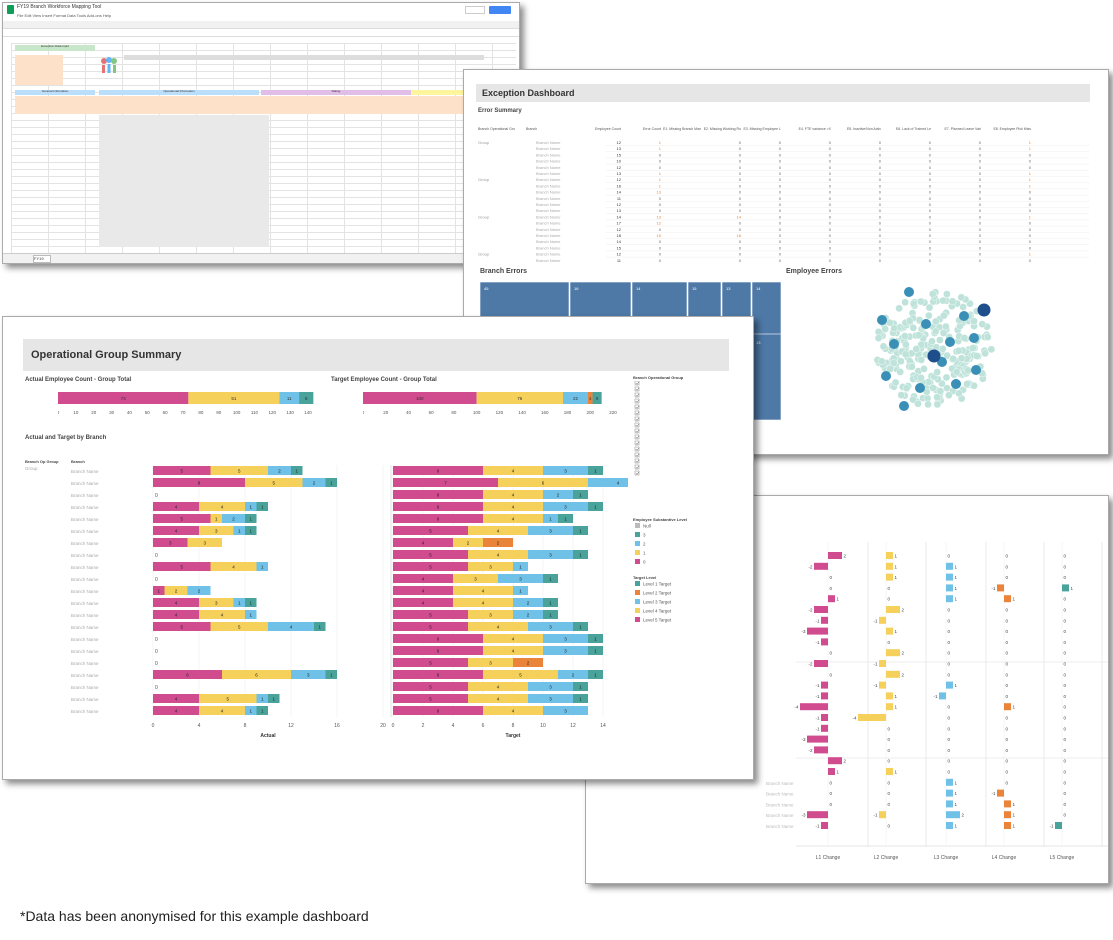 This screenshot has height=940, width=1113. Describe the element at coordinates (475, 10) in the screenshot. I see `comments-button` at that location.